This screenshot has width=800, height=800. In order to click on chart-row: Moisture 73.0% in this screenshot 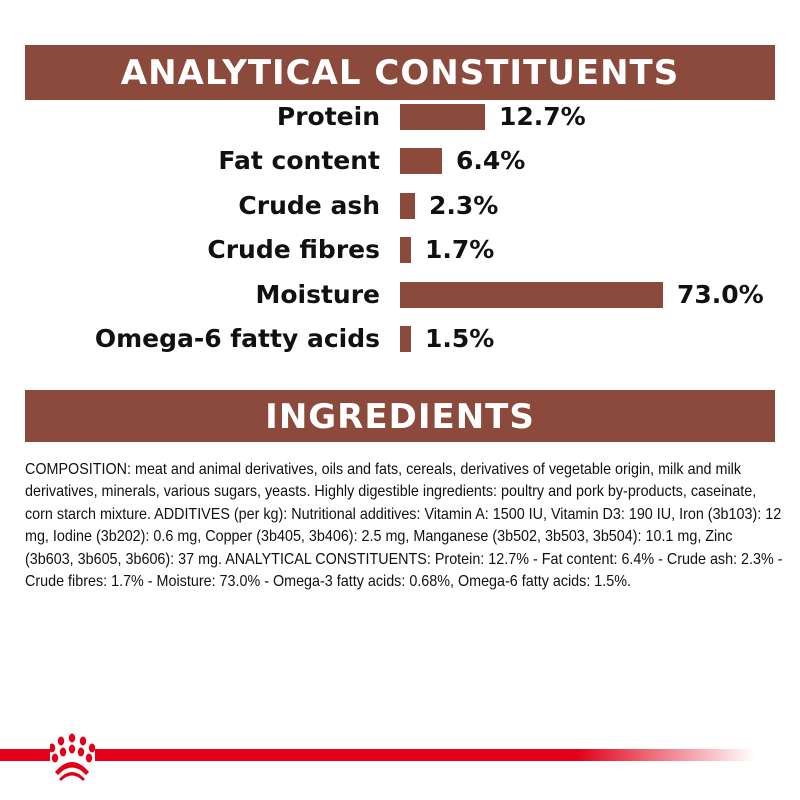, I will do `click(400, 295)`.